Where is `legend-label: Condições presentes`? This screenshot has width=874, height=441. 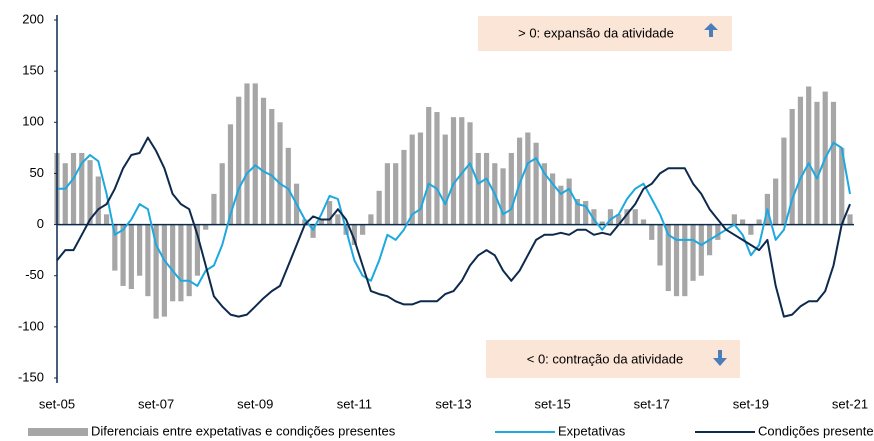
legend-label: Condições presentes is located at coordinates (816, 430).